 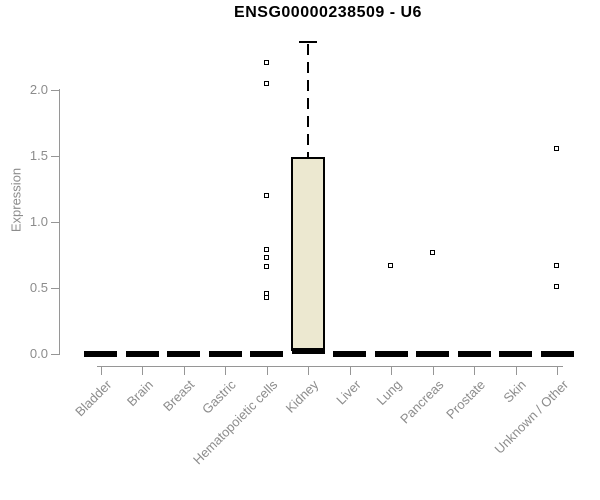 I want to click on x-category-label: Breast, so click(x=179, y=396).